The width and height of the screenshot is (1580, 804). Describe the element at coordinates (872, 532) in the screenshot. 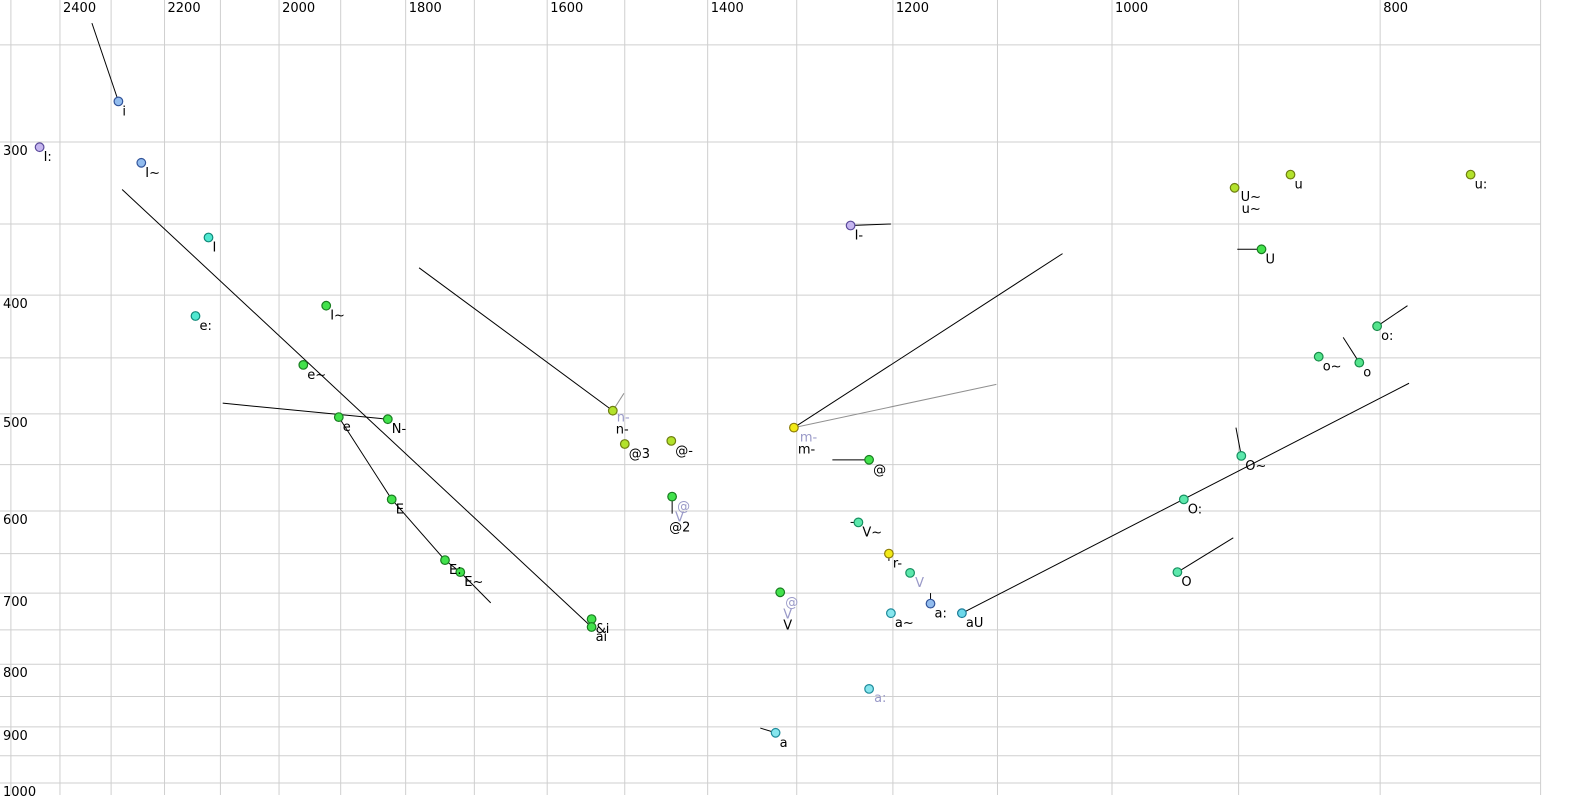

I see `vowel-label: V~` at that location.